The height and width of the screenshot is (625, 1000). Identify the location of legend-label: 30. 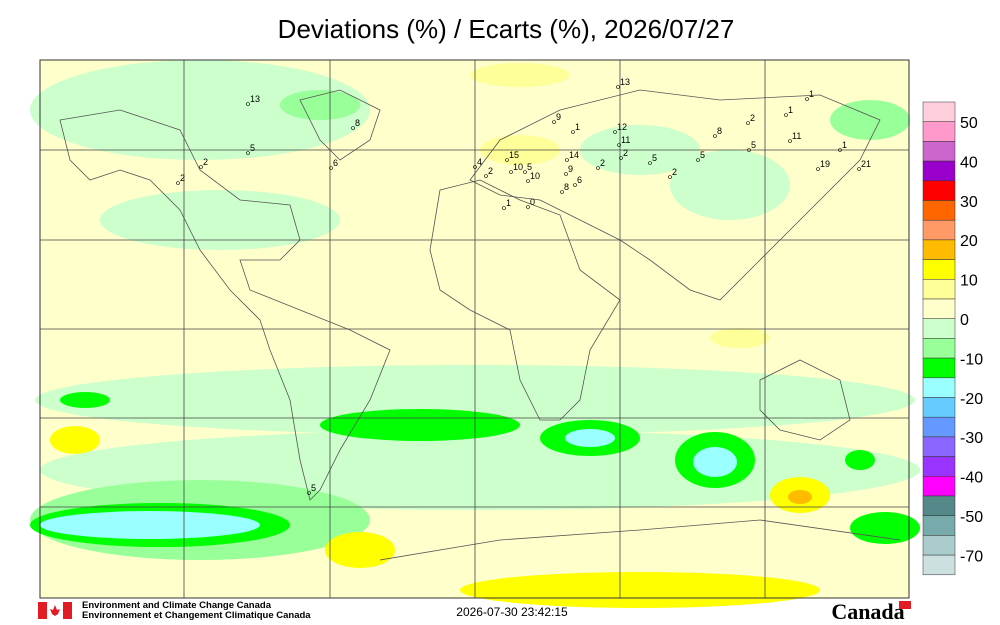
(969, 202).